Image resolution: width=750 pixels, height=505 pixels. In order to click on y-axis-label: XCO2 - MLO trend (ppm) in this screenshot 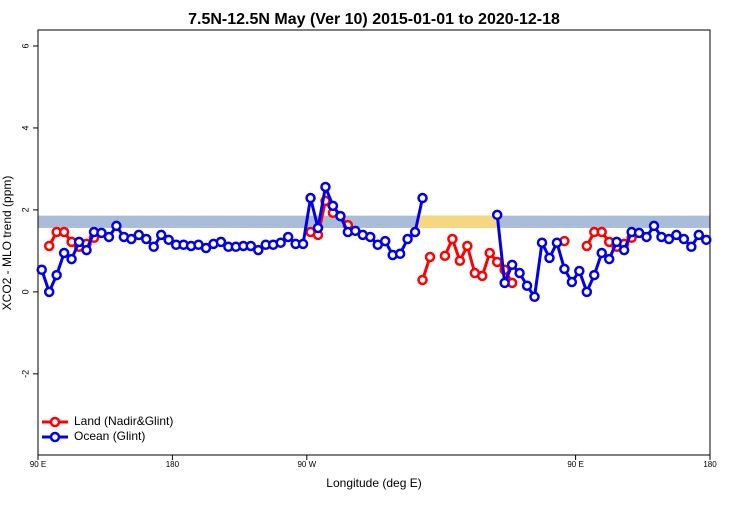, I will do `click(7, 243)`.